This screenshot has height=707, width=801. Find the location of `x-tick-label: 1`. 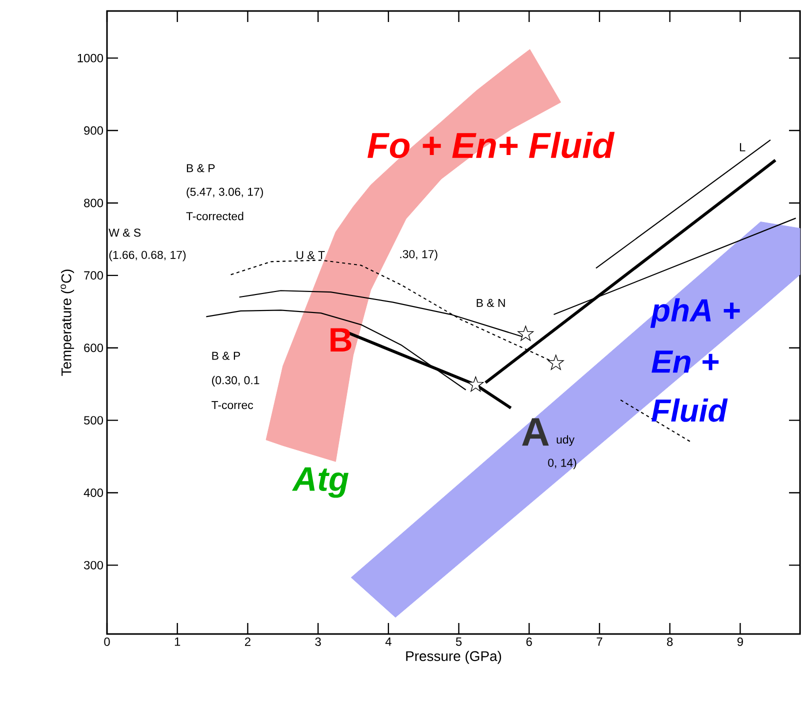

x-tick-label: 1 is located at coordinates (177, 642).